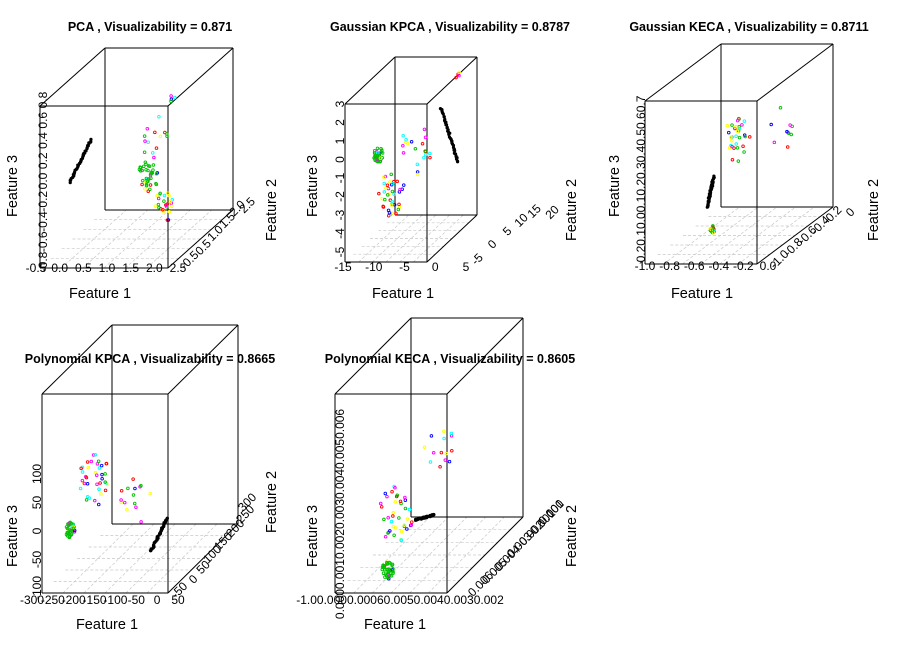 The width and height of the screenshot is (901, 665). What do you see at coordinates (107, 268) in the screenshot?
I see `x-tick-label: 1.0` at bounding box center [107, 268].